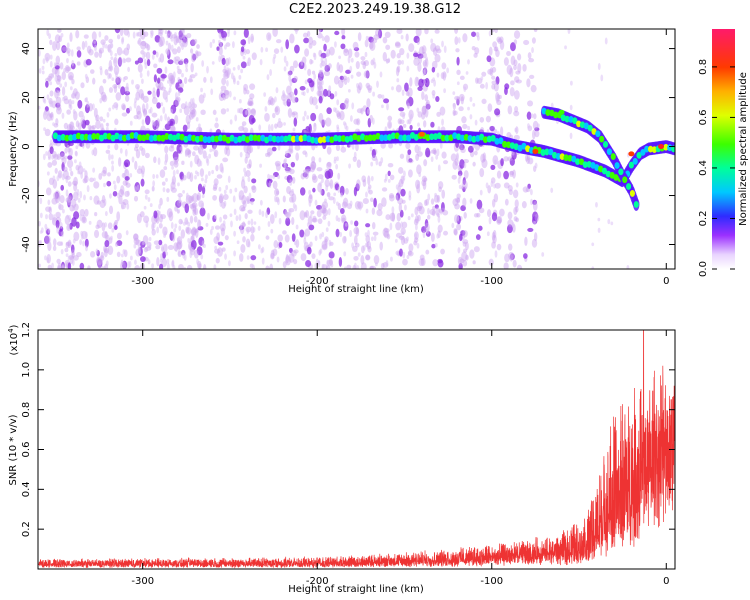 Image resolution: width=750 pixels, height=600 pixels. I want to click on spectrogram-x-label: Height of straight line (km), so click(356, 289).